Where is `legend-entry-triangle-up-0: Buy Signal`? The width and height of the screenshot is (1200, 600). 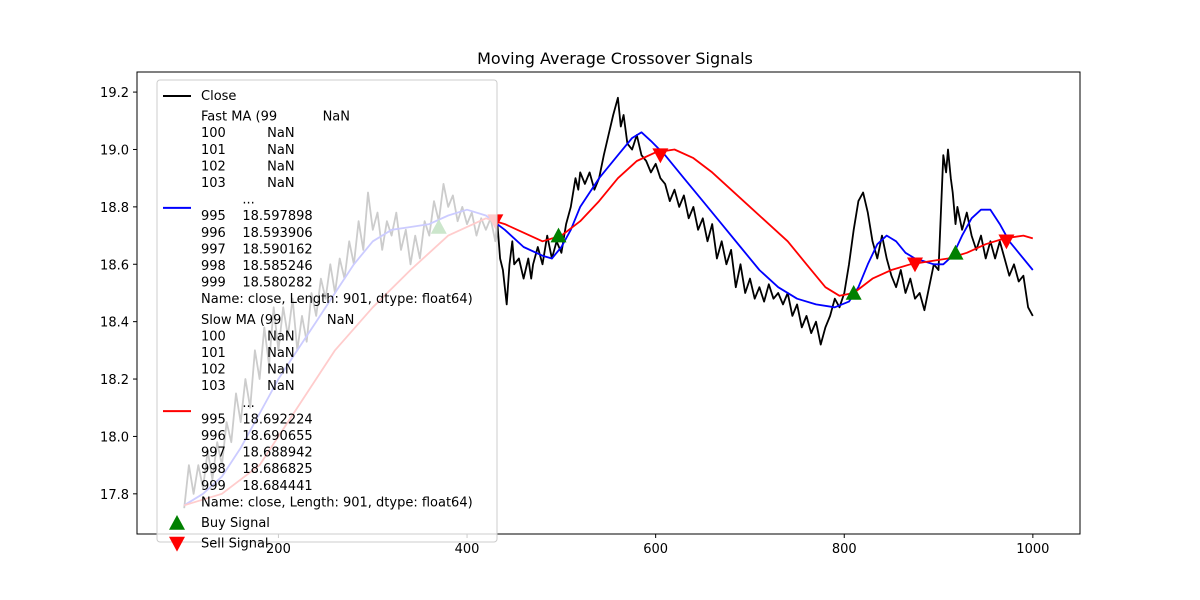 legend-entry-triangle-up-0: Buy Signal is located at coordinates (219, 523).